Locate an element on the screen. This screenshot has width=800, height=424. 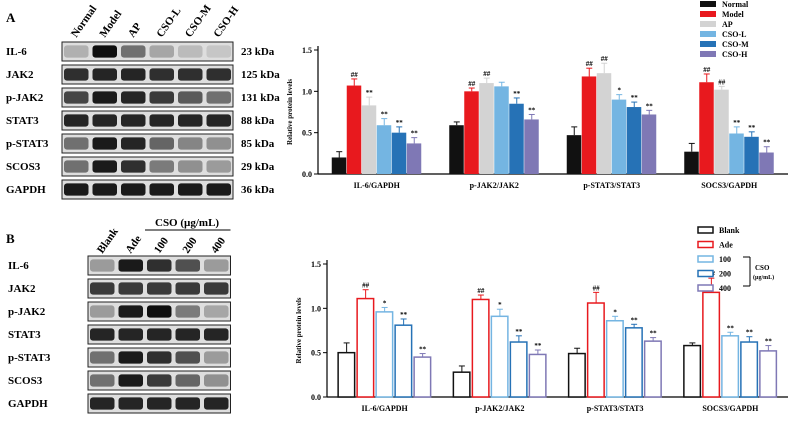
y-axis-label: Relative protein levels is located at coordinates (299, 330).